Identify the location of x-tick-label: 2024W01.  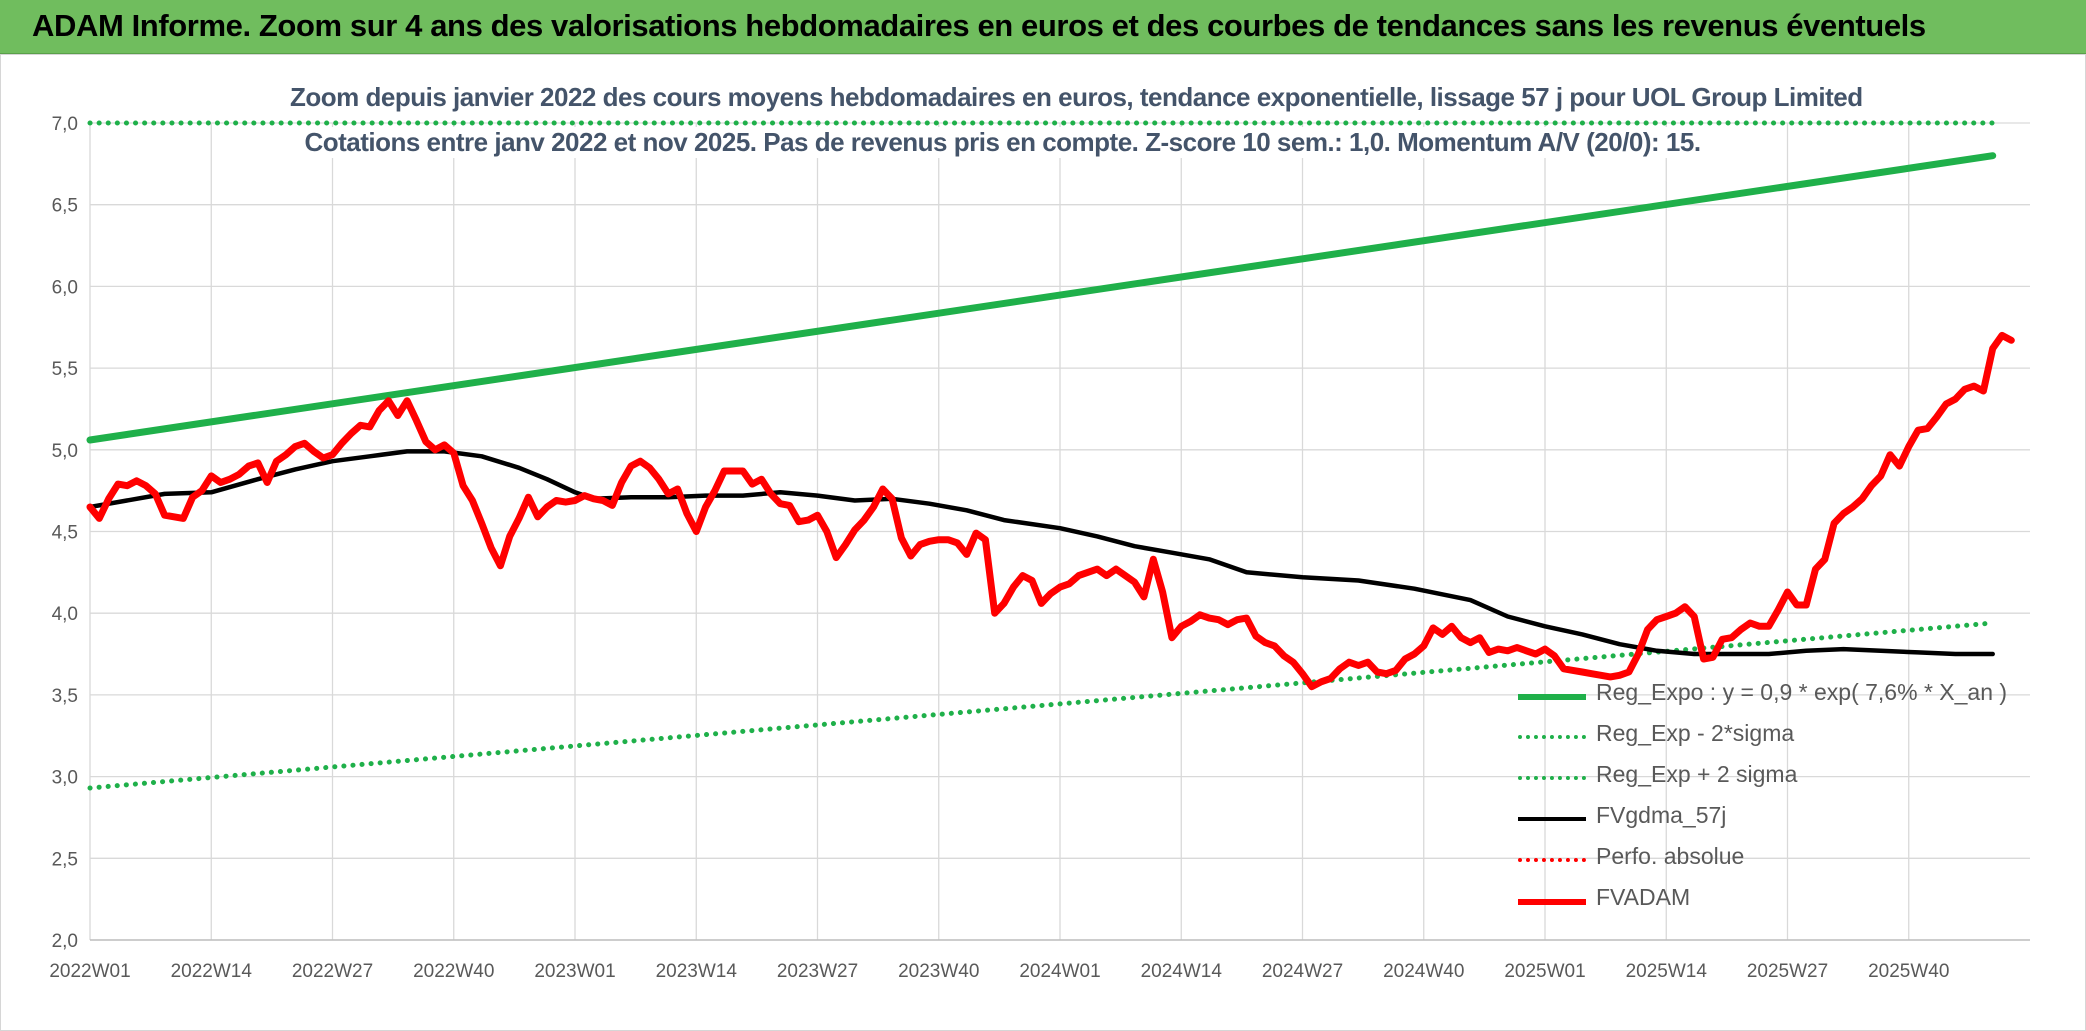
(1059, 971).